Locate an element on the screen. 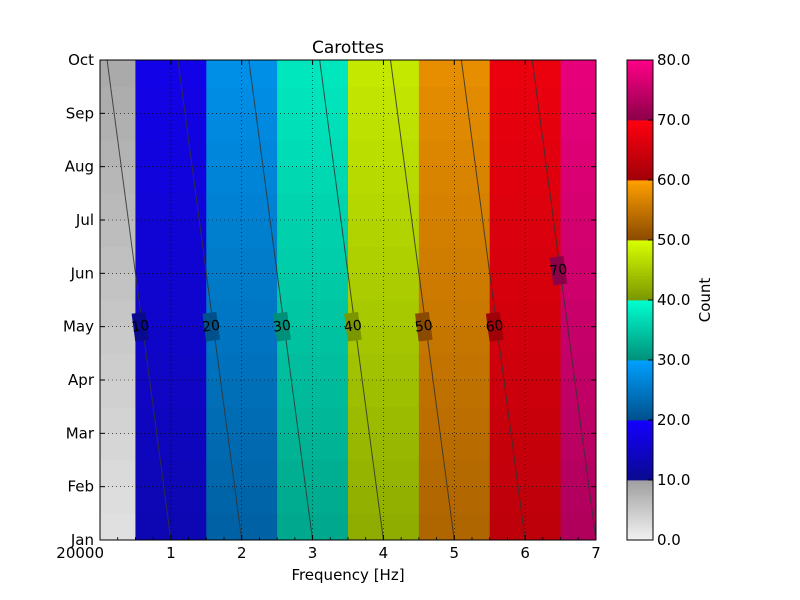 The image size is (800, 600). y-tick-label: Jun is located at coordinates (82, 273).